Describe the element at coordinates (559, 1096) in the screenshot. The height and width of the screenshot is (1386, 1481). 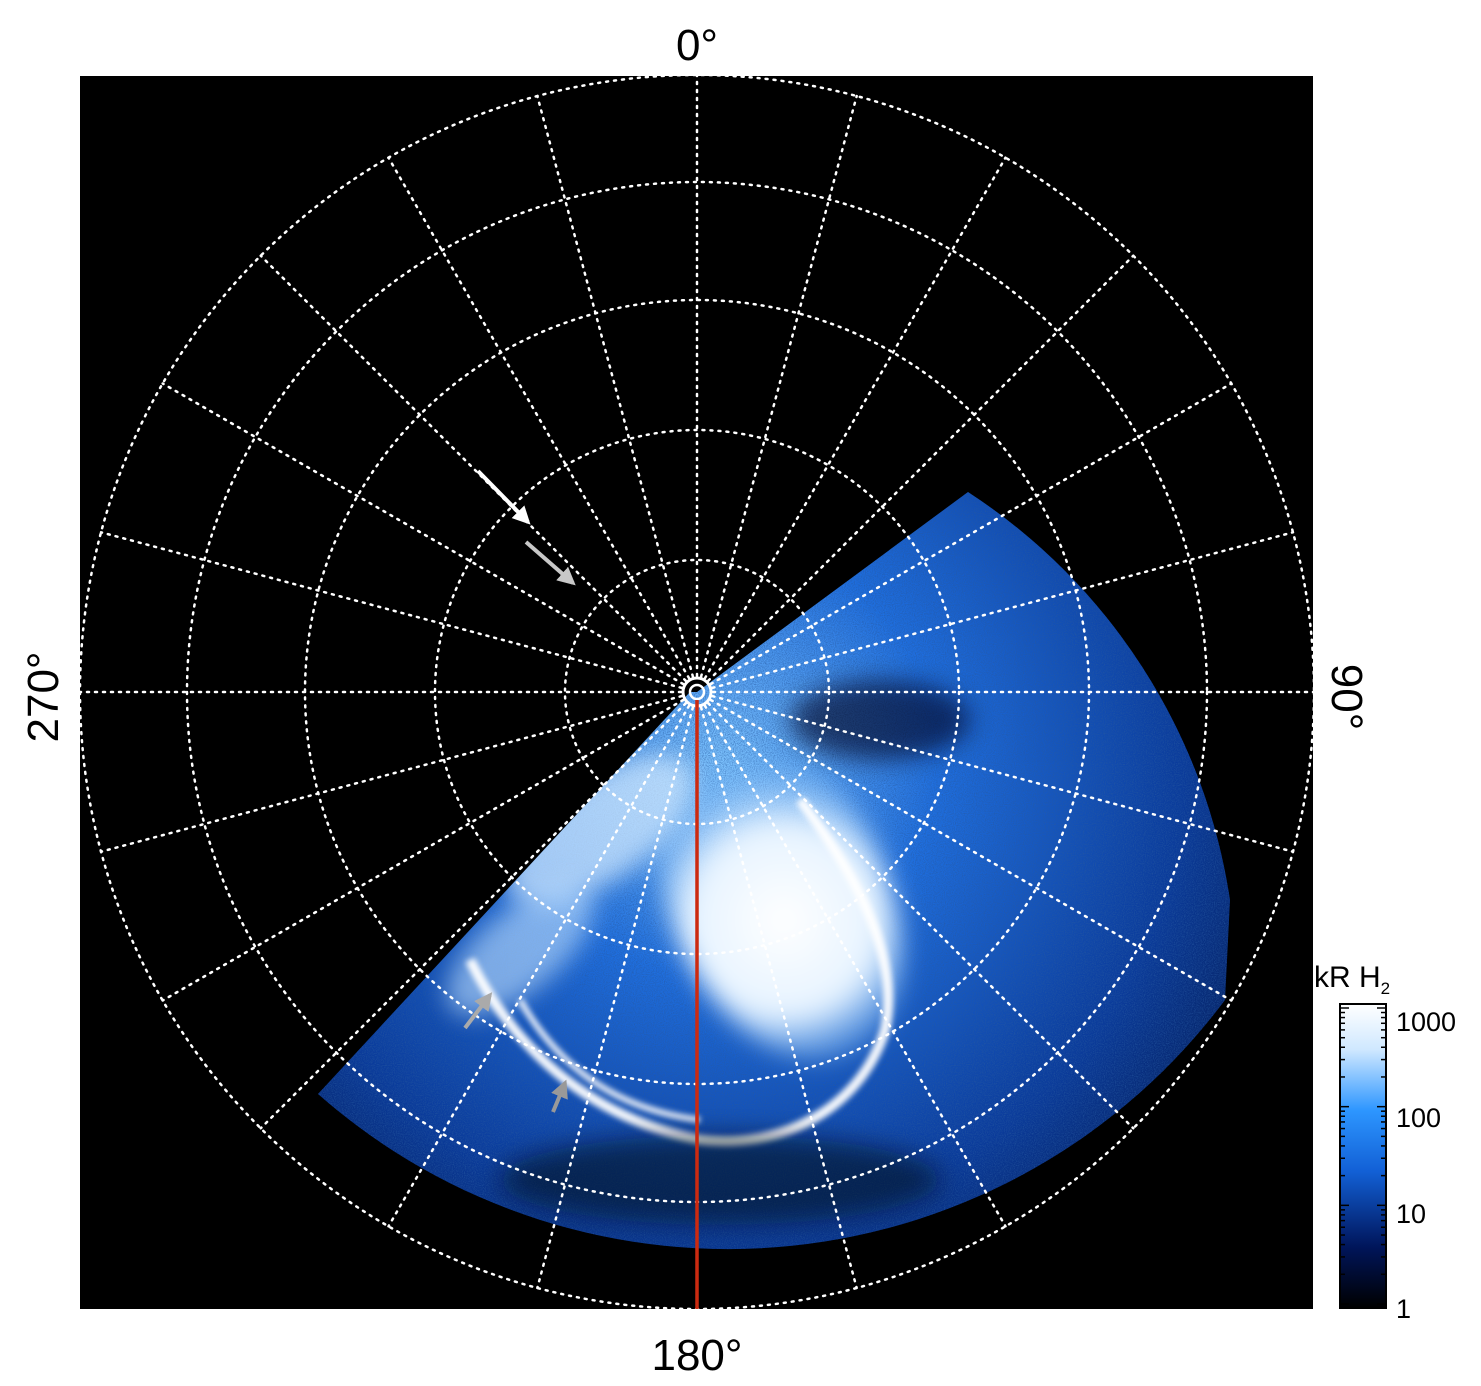
I see `arrow-grey-lower` at that location.